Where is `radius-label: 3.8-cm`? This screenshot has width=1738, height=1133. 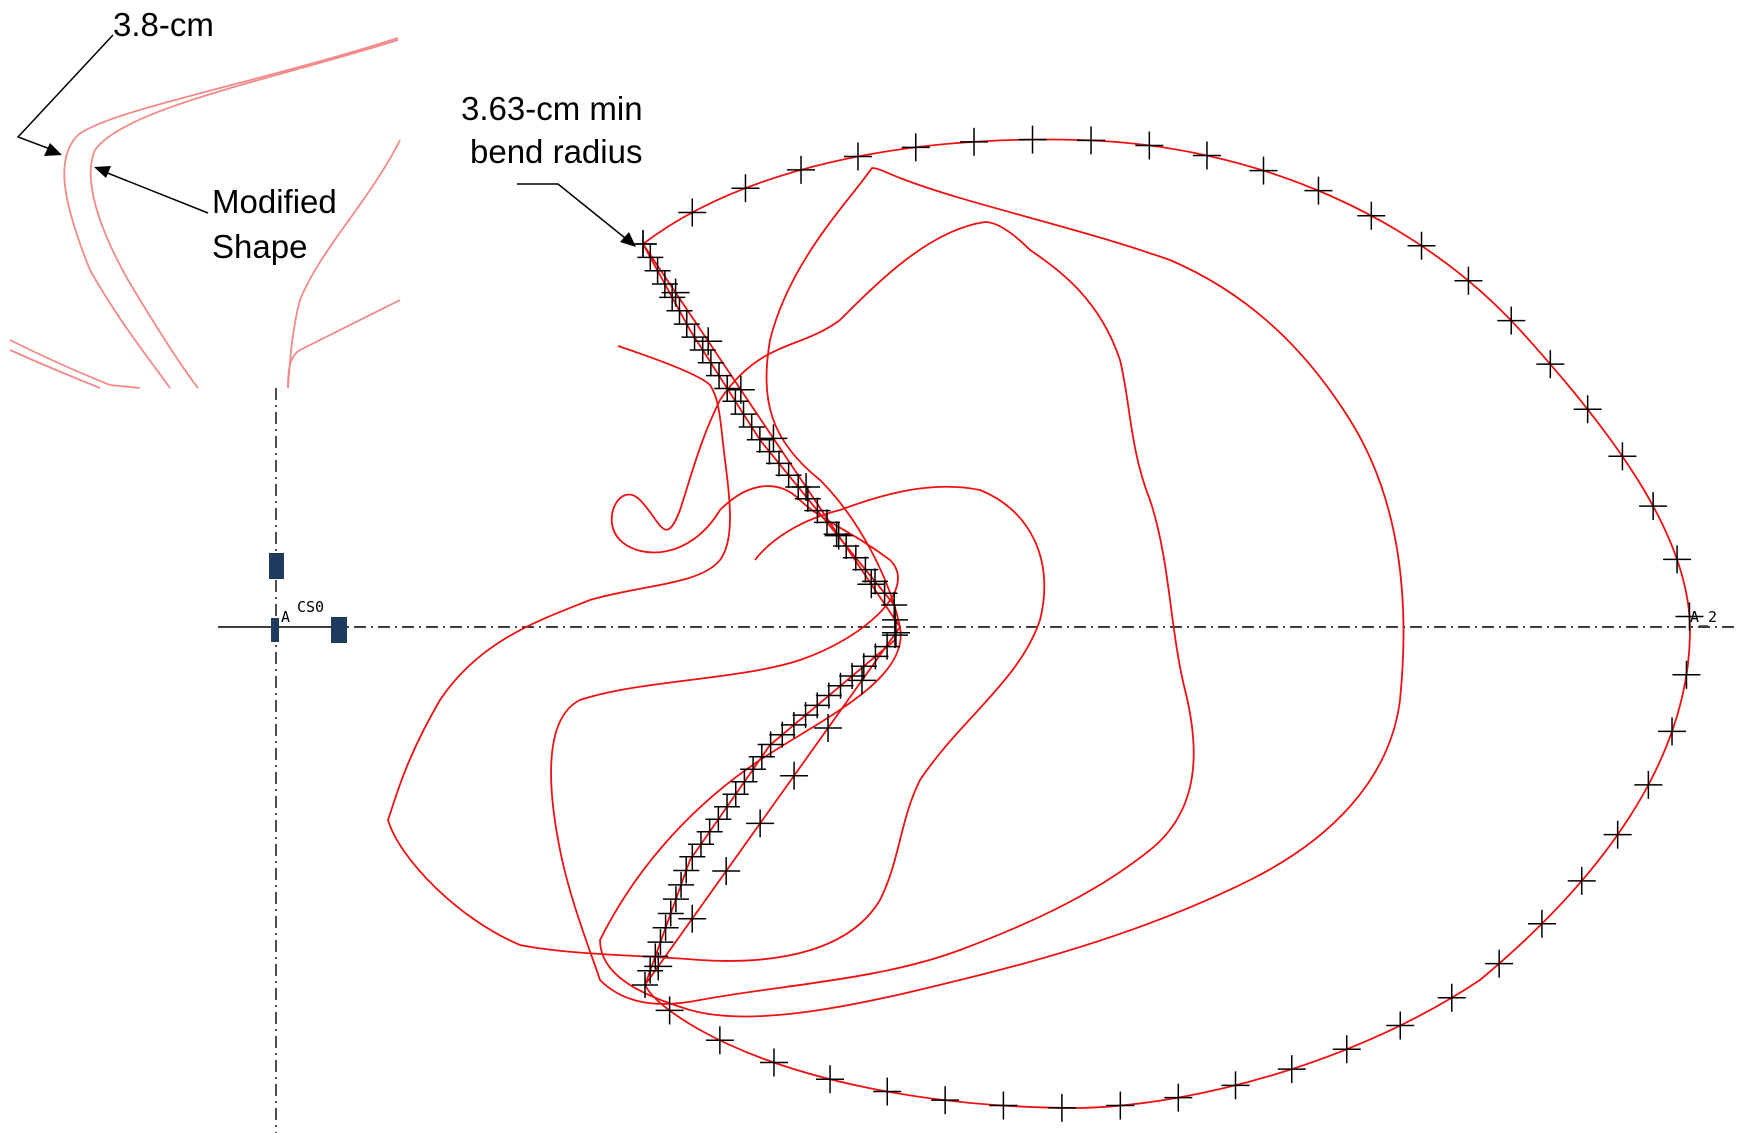 radius-label: 3.8-cm is located at coordinates (163, 24).